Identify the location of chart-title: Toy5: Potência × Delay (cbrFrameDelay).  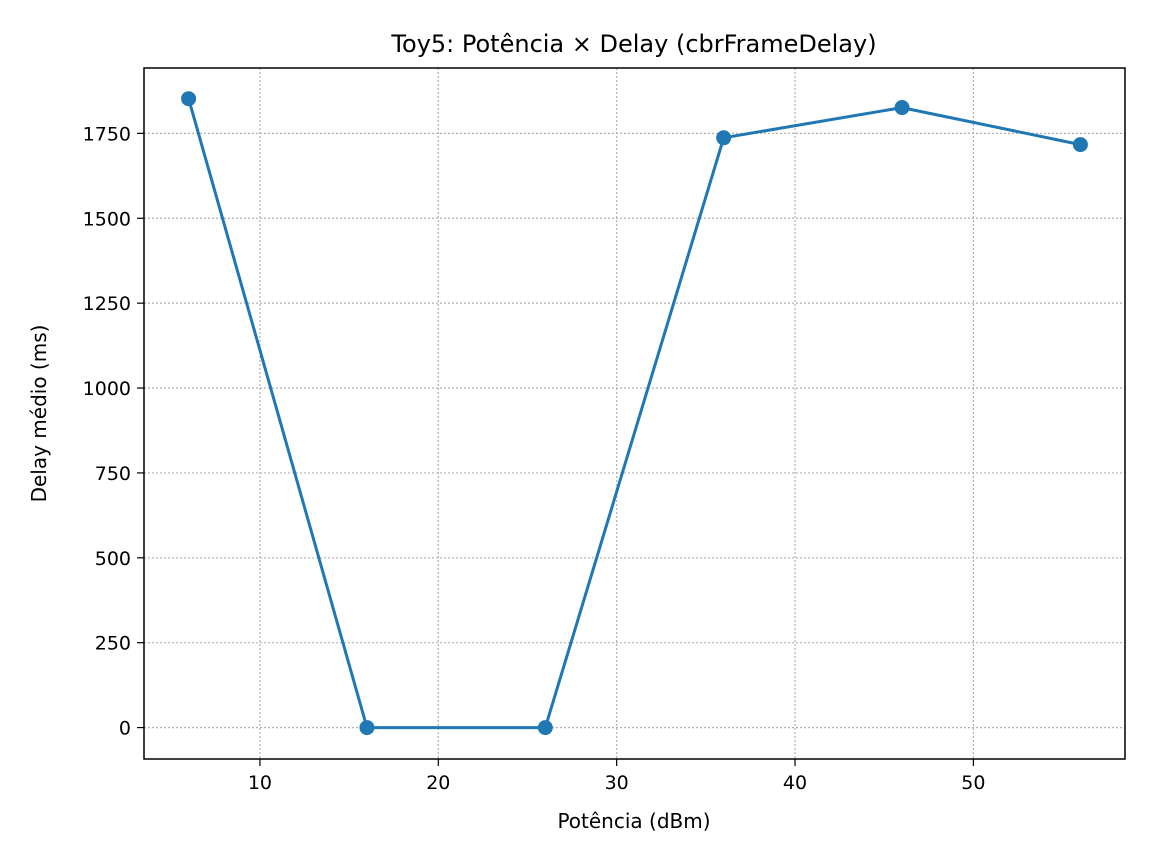
(633, 44).